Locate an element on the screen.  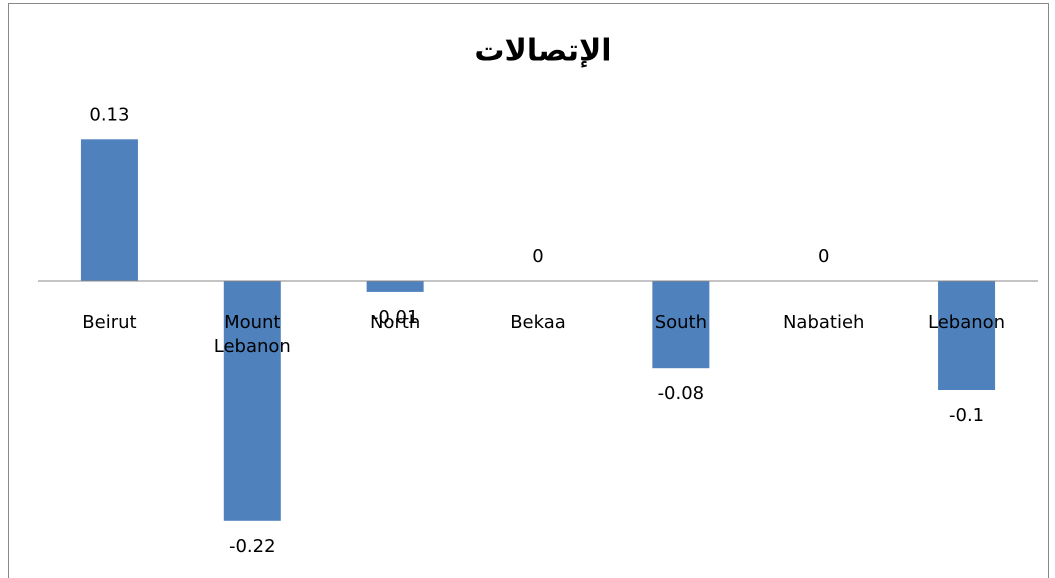
x-tick-label: North is located at coordinates (395, 322).